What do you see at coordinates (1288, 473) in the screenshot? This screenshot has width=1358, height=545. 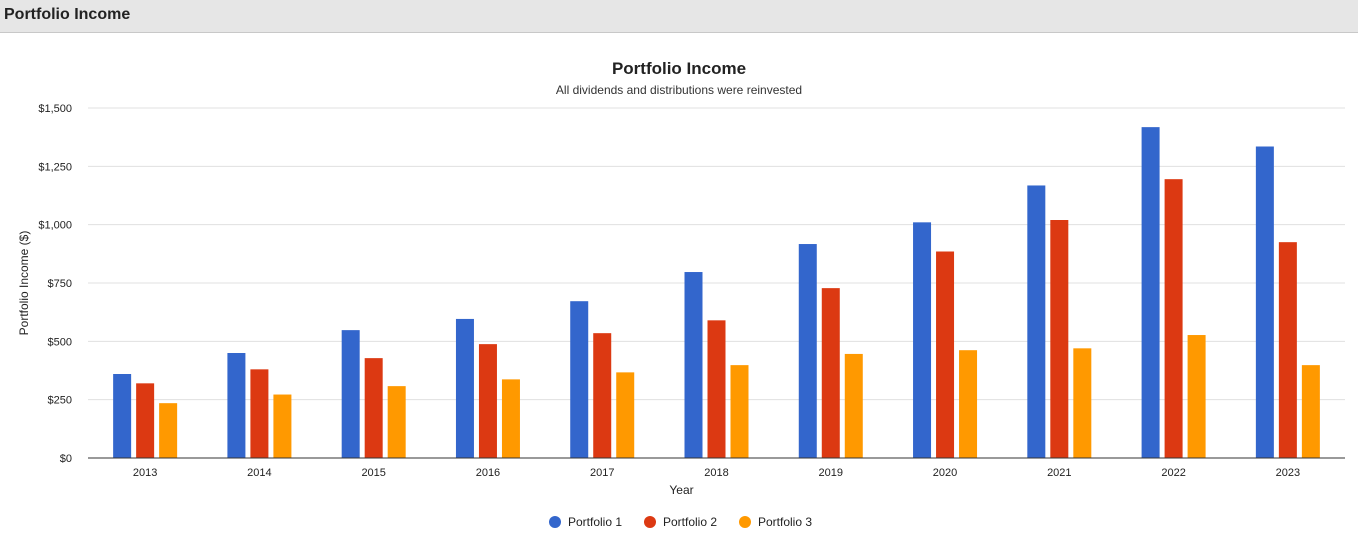 I see `x-tick-label: 2023` at bounding box center [1288, 473].